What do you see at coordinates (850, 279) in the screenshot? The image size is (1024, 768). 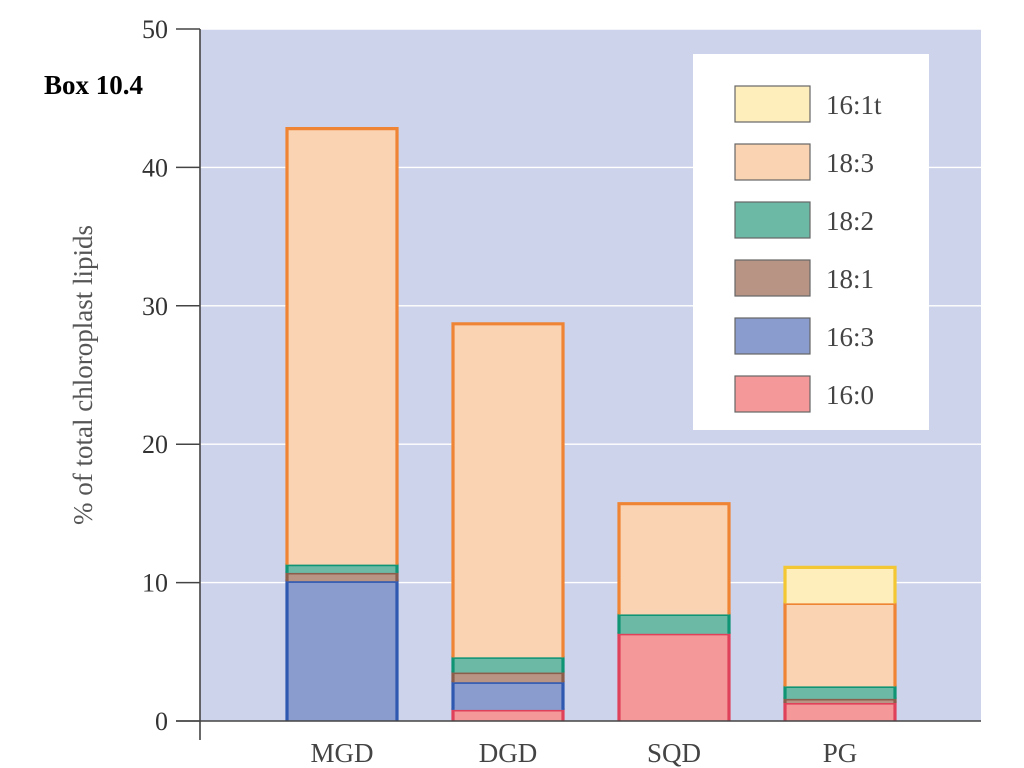 I see `legend-label: 18:1` at bounding box center [850, 279].